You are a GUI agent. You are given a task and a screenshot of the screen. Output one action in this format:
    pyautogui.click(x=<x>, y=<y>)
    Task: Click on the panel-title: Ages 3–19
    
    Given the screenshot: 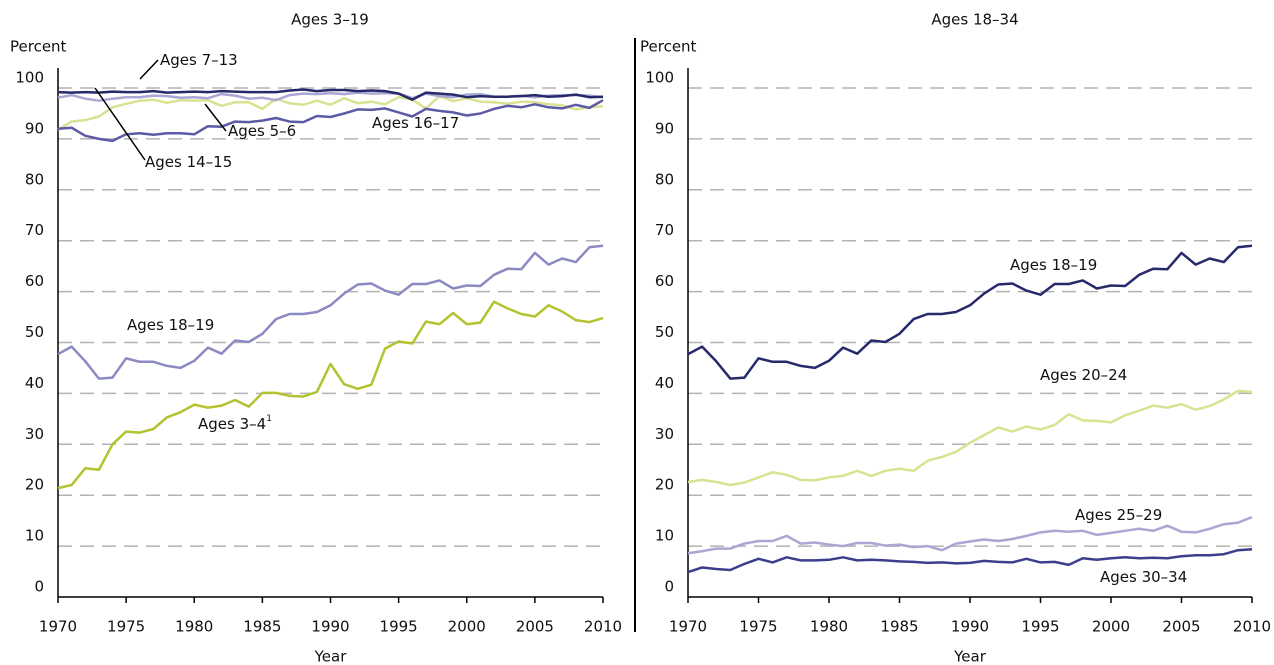 What is the action you would take?
    pyautogui.click(x=330, y=20)
    